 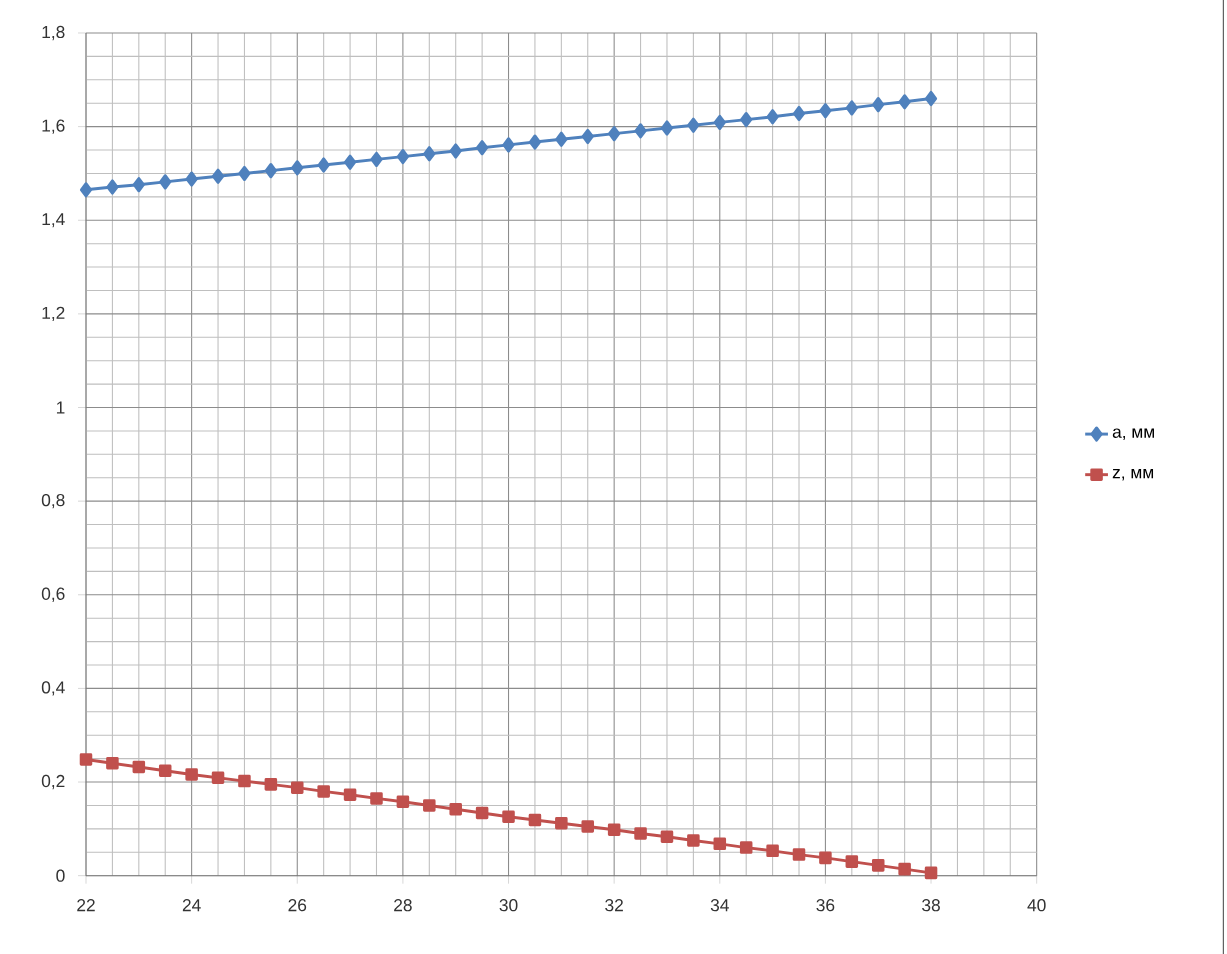 What do you see at coordinates (614, 905) in the screenshot?
I see `x-tick-label: 32` at bounding box center [614, 905].